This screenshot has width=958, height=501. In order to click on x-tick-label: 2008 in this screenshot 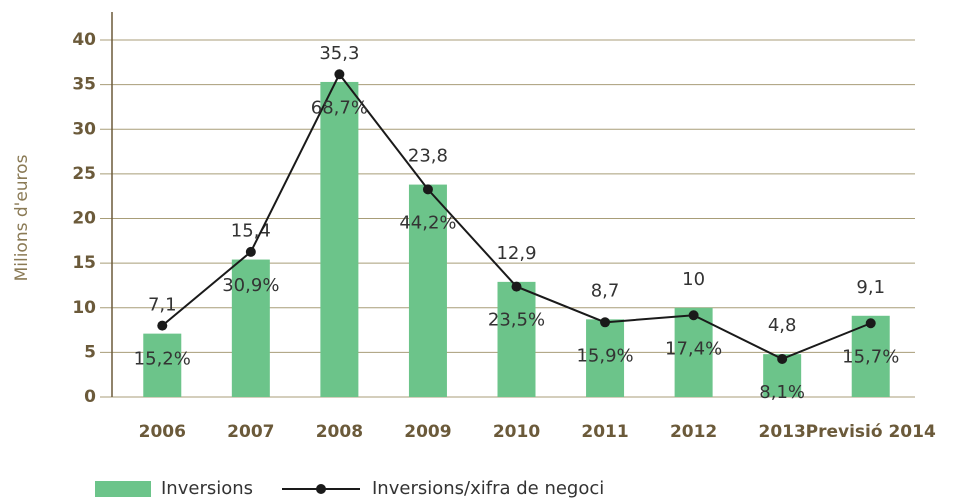, I will do `click(339, 432)`.